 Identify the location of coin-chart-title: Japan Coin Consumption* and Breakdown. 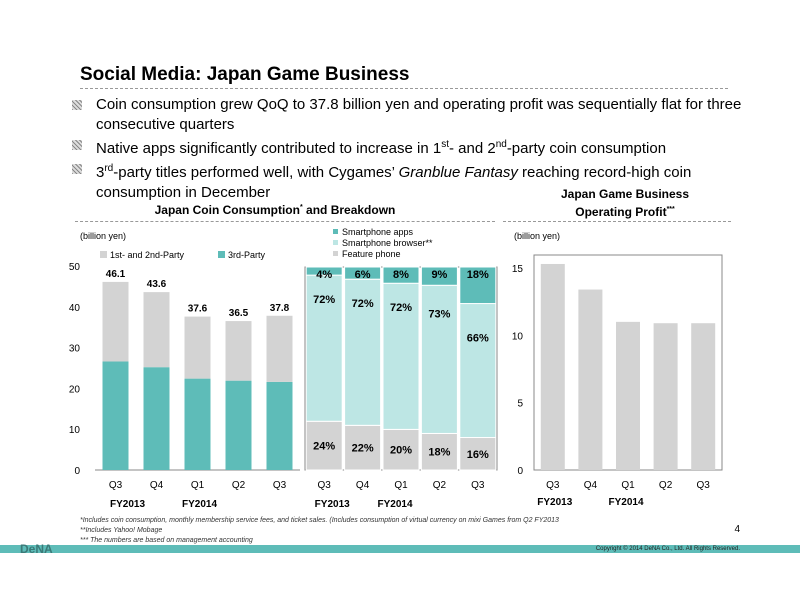
(275, 210).